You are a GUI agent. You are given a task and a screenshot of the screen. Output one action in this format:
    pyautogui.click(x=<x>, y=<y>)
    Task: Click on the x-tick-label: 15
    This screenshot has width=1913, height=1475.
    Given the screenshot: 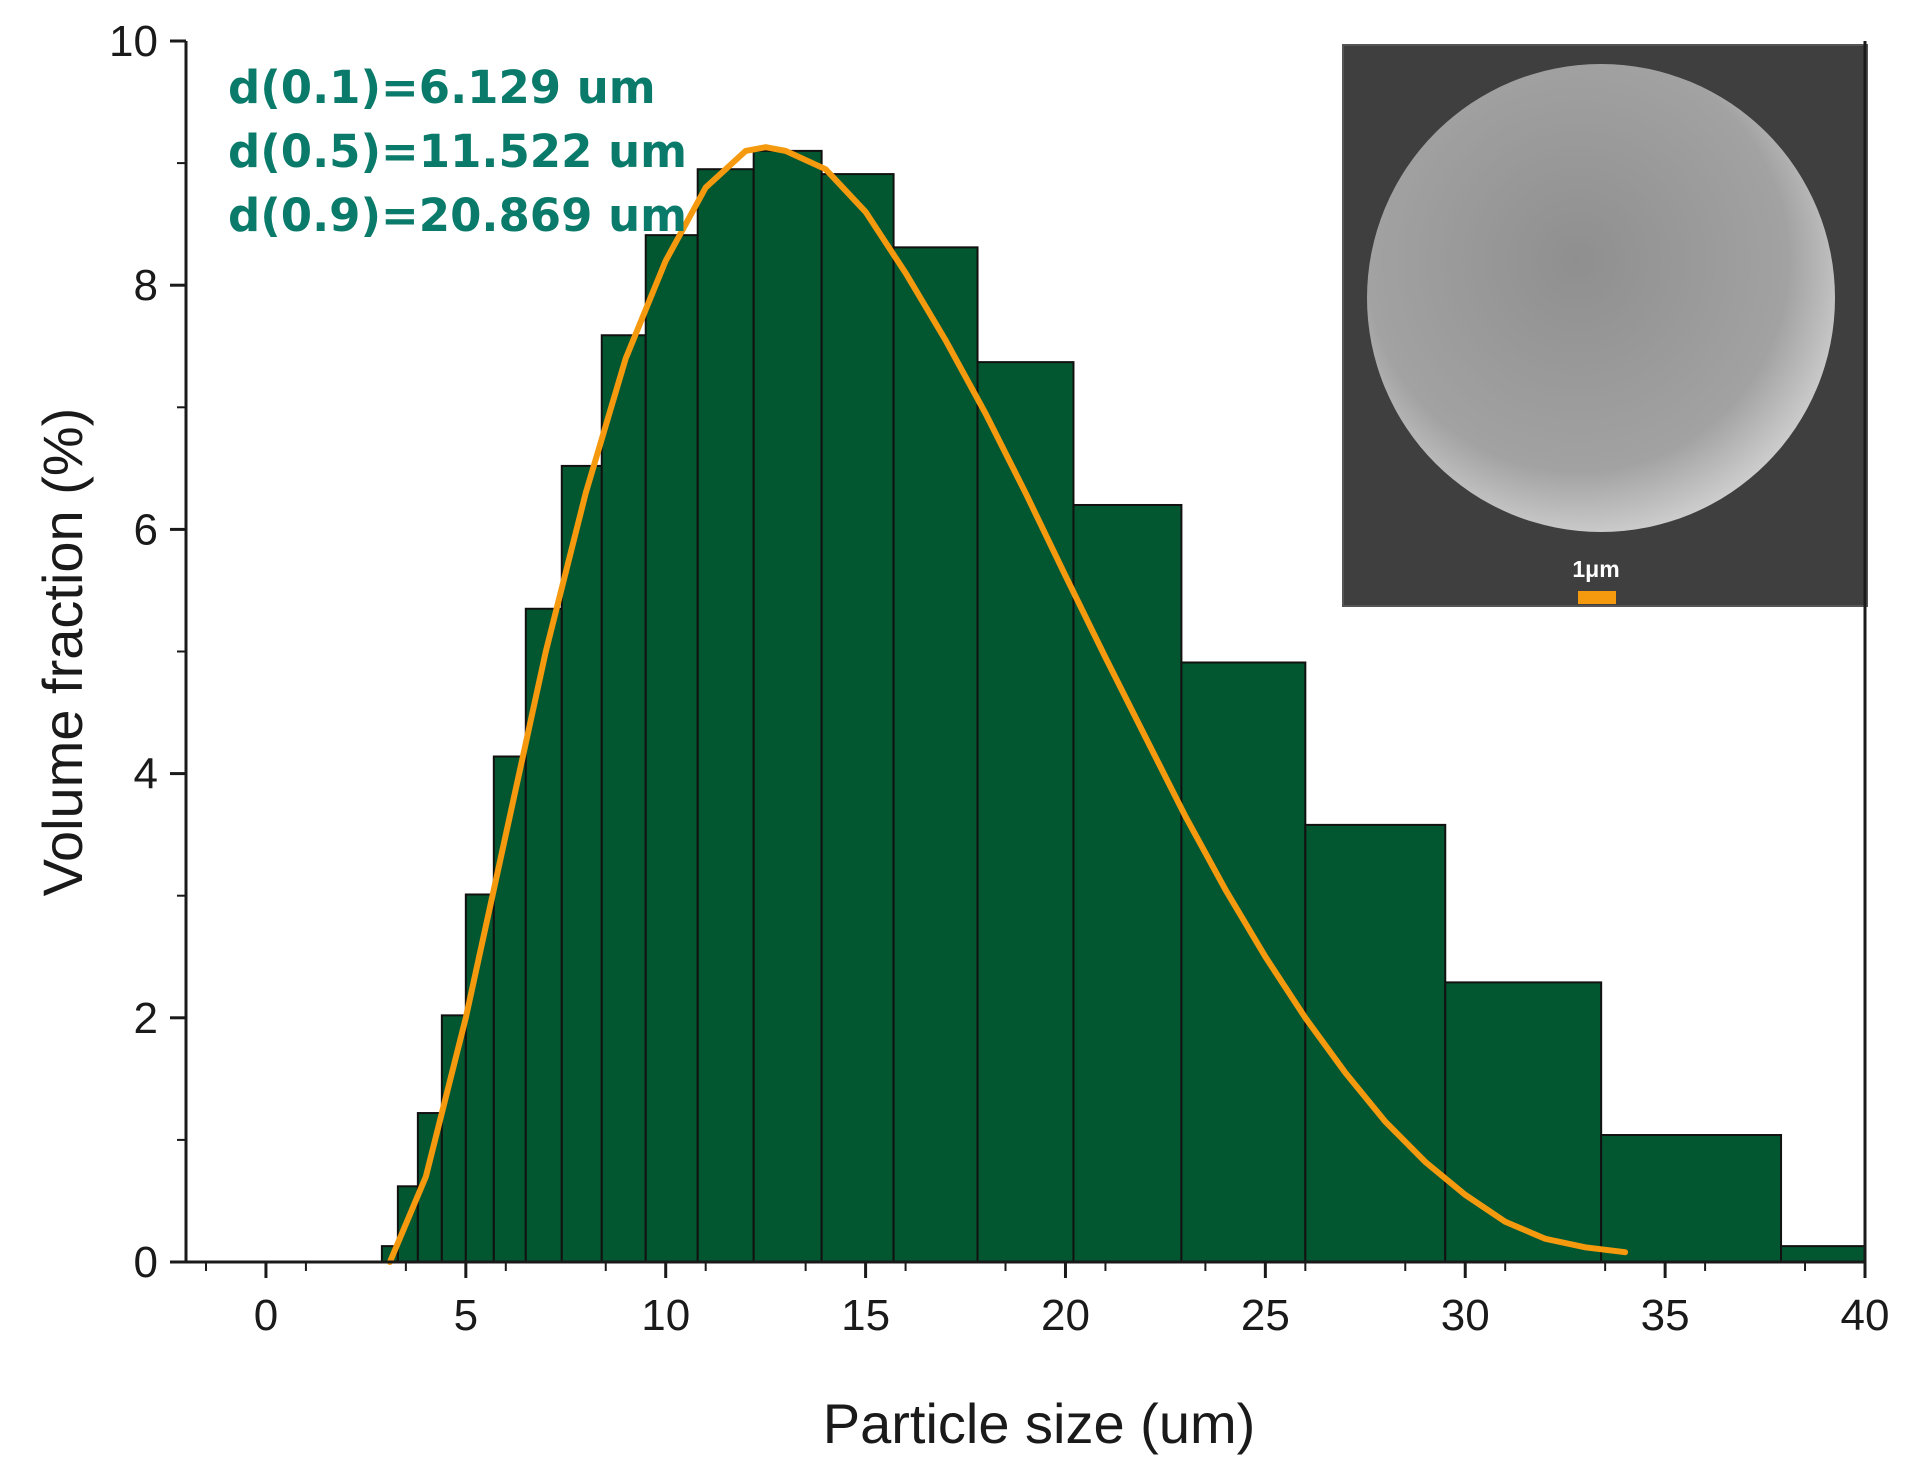 What is the action you would take?
    pyautogui.click(x=865, y=1315)
    